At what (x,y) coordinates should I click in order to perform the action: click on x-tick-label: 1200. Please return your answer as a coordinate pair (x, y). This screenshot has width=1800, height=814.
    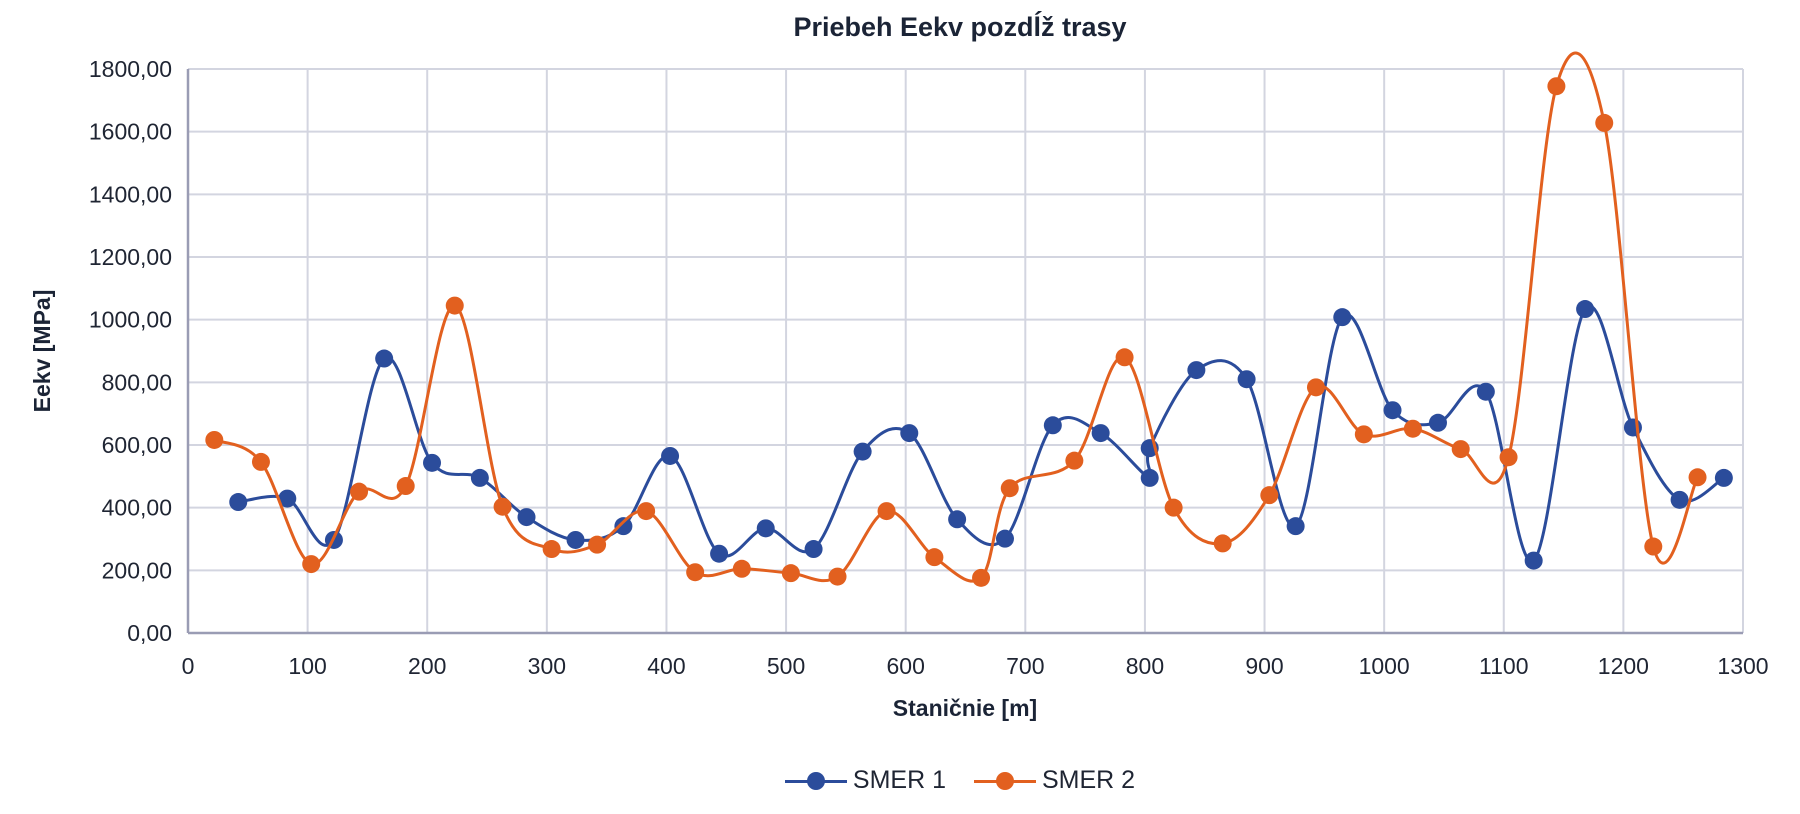
    Looking at the image, I should click on (1623, 666).